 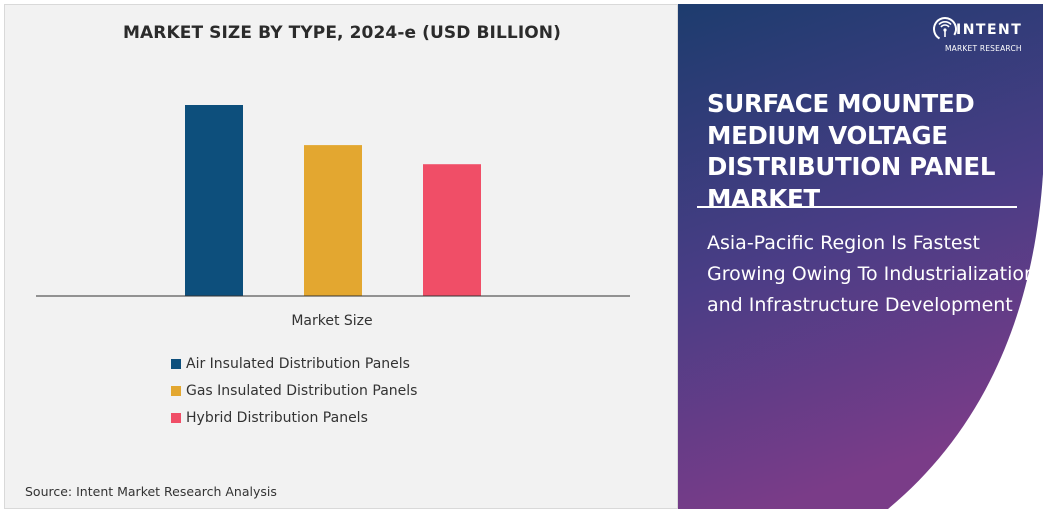 I want to click on bar-air-insulated-distribution-panels, so click(x=214, y=200).